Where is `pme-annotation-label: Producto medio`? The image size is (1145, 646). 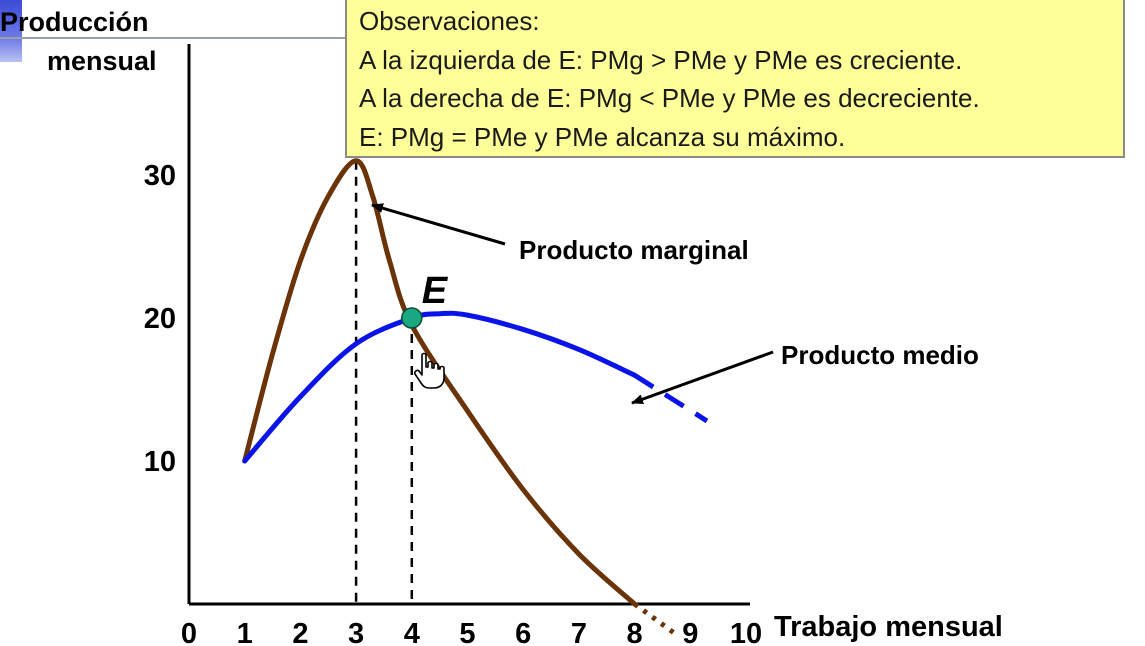
pme-annotation-label: Producto medio is located at coordinates (880, 355).